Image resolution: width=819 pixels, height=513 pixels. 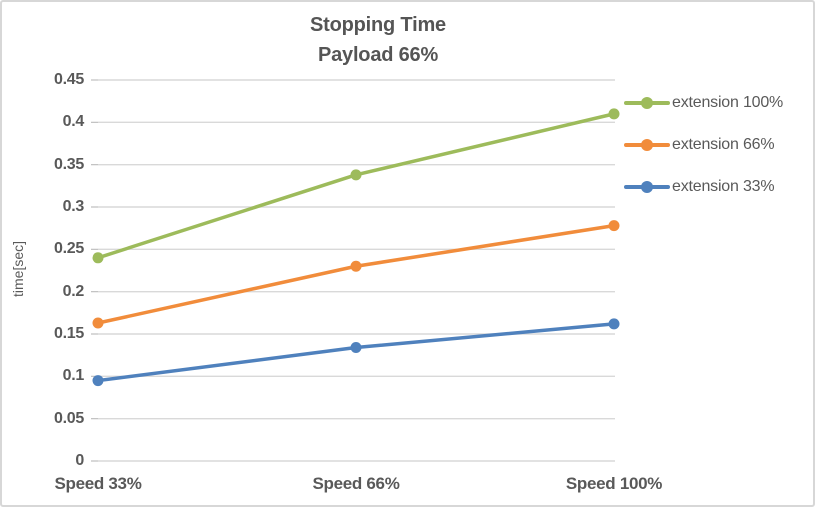 What do you see at coordinates (356, 483) in the screenshot?
I see `x-tick-label: Speed 66%` at bounding box center [356, 483].